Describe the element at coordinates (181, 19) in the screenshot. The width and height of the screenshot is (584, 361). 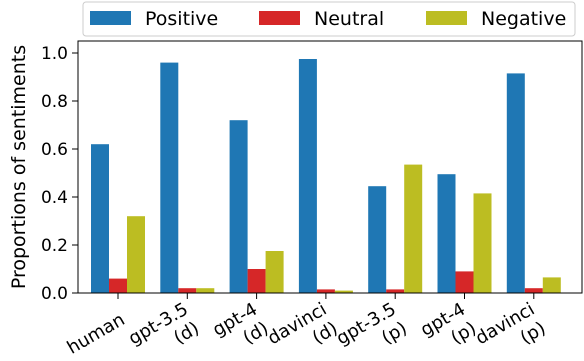
I see `legend-label-positive: Positive` at that location.